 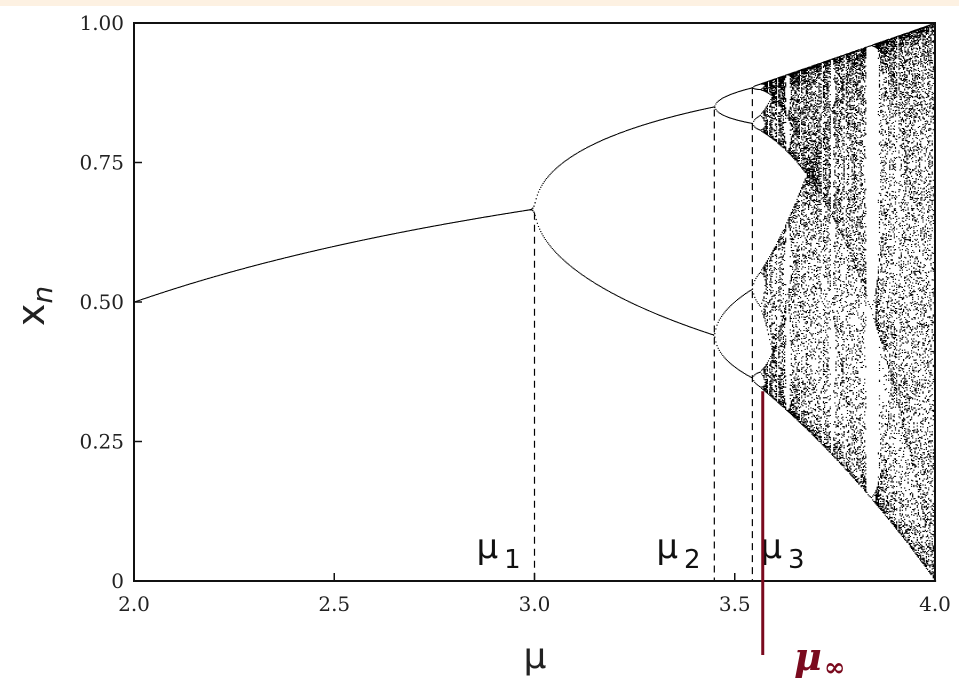 What do you see at coordinates (334, 604) in the screenshot?
I see `x-tick-label: 2.5` at bounding box center [334, 604].